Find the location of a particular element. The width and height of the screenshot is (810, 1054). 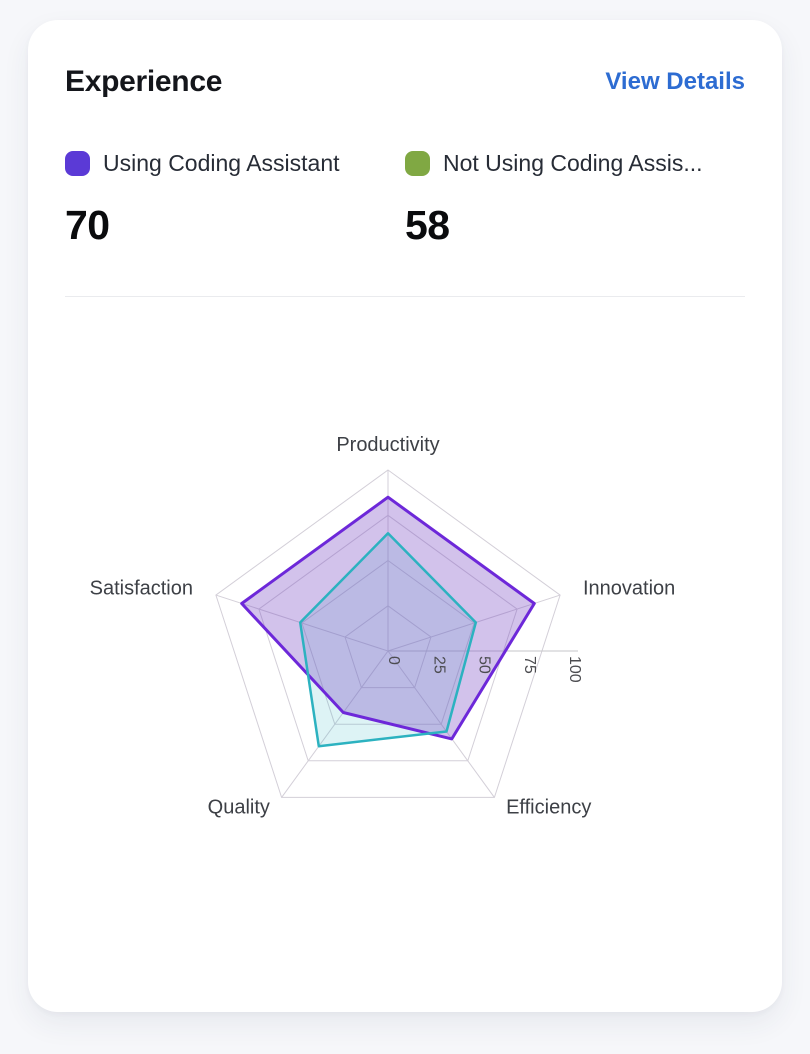

legend-label-using: Using Coding Assistant is located at coordinates (221, 163).